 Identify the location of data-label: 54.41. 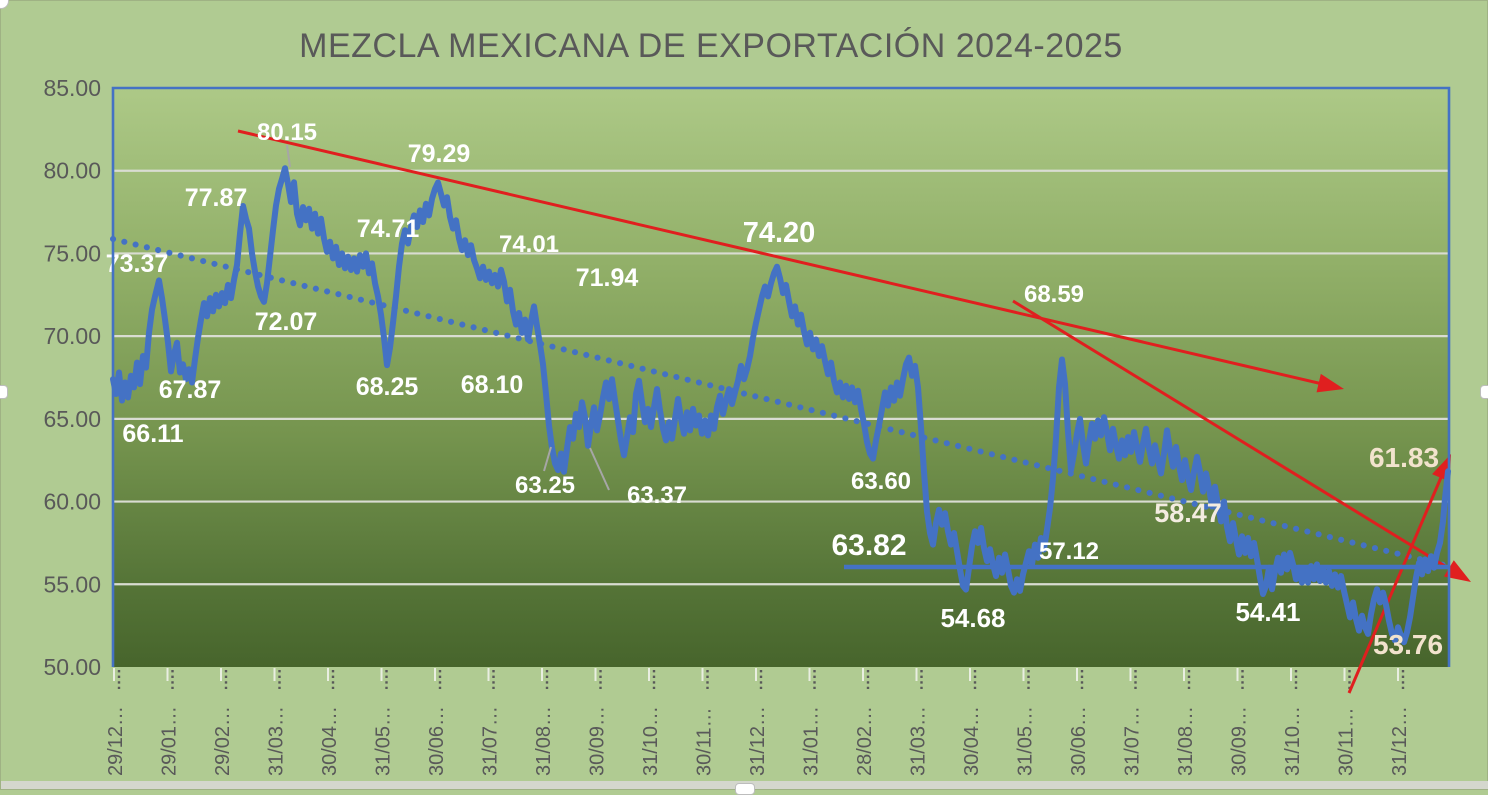
(1267, 612).